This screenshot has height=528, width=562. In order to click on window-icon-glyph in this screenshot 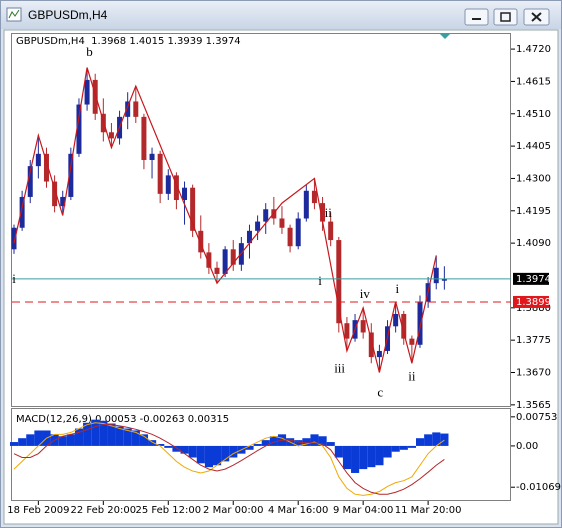, I will do `click(14, 14)`.